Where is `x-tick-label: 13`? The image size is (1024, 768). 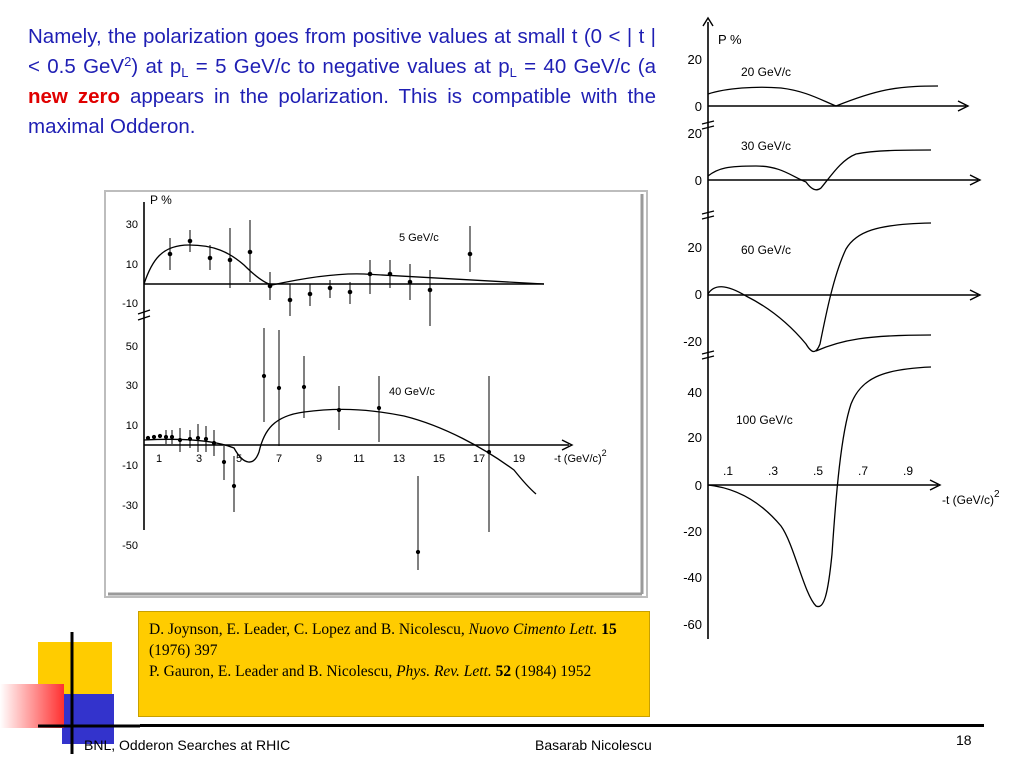 x-tick-label: 13 is located at coordinates (399, 459).